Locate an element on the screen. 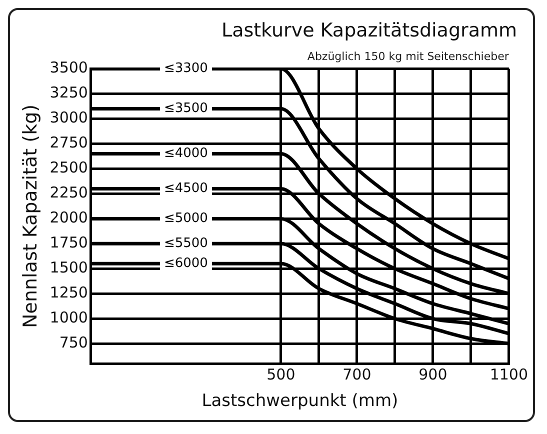 The image size is (547, 434). y-tick-label: 1750 is located at coordinates (69, 243).